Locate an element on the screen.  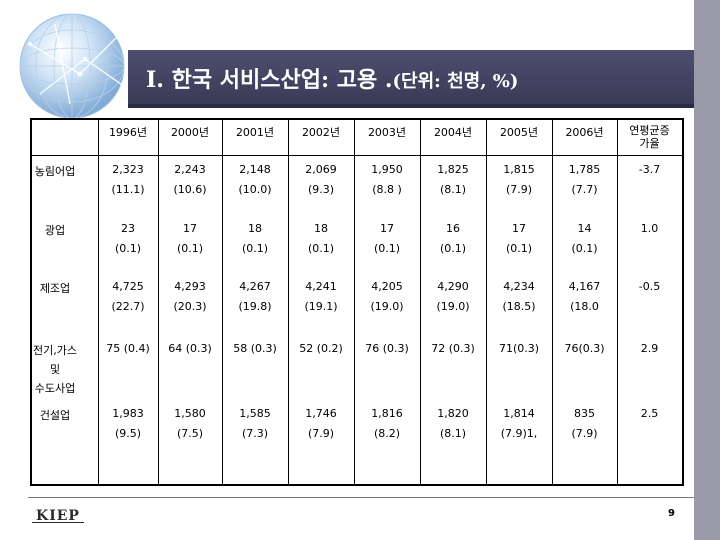
table-cell-share: (8.2) is located at coordinates (387, 433).